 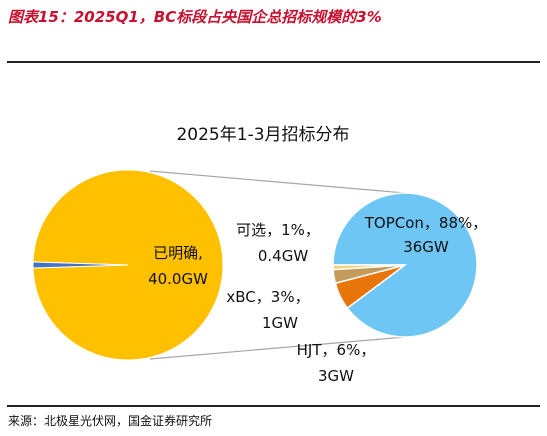 I want to click on label-optional-value: 0.4GW, so click(x=283, y=256).